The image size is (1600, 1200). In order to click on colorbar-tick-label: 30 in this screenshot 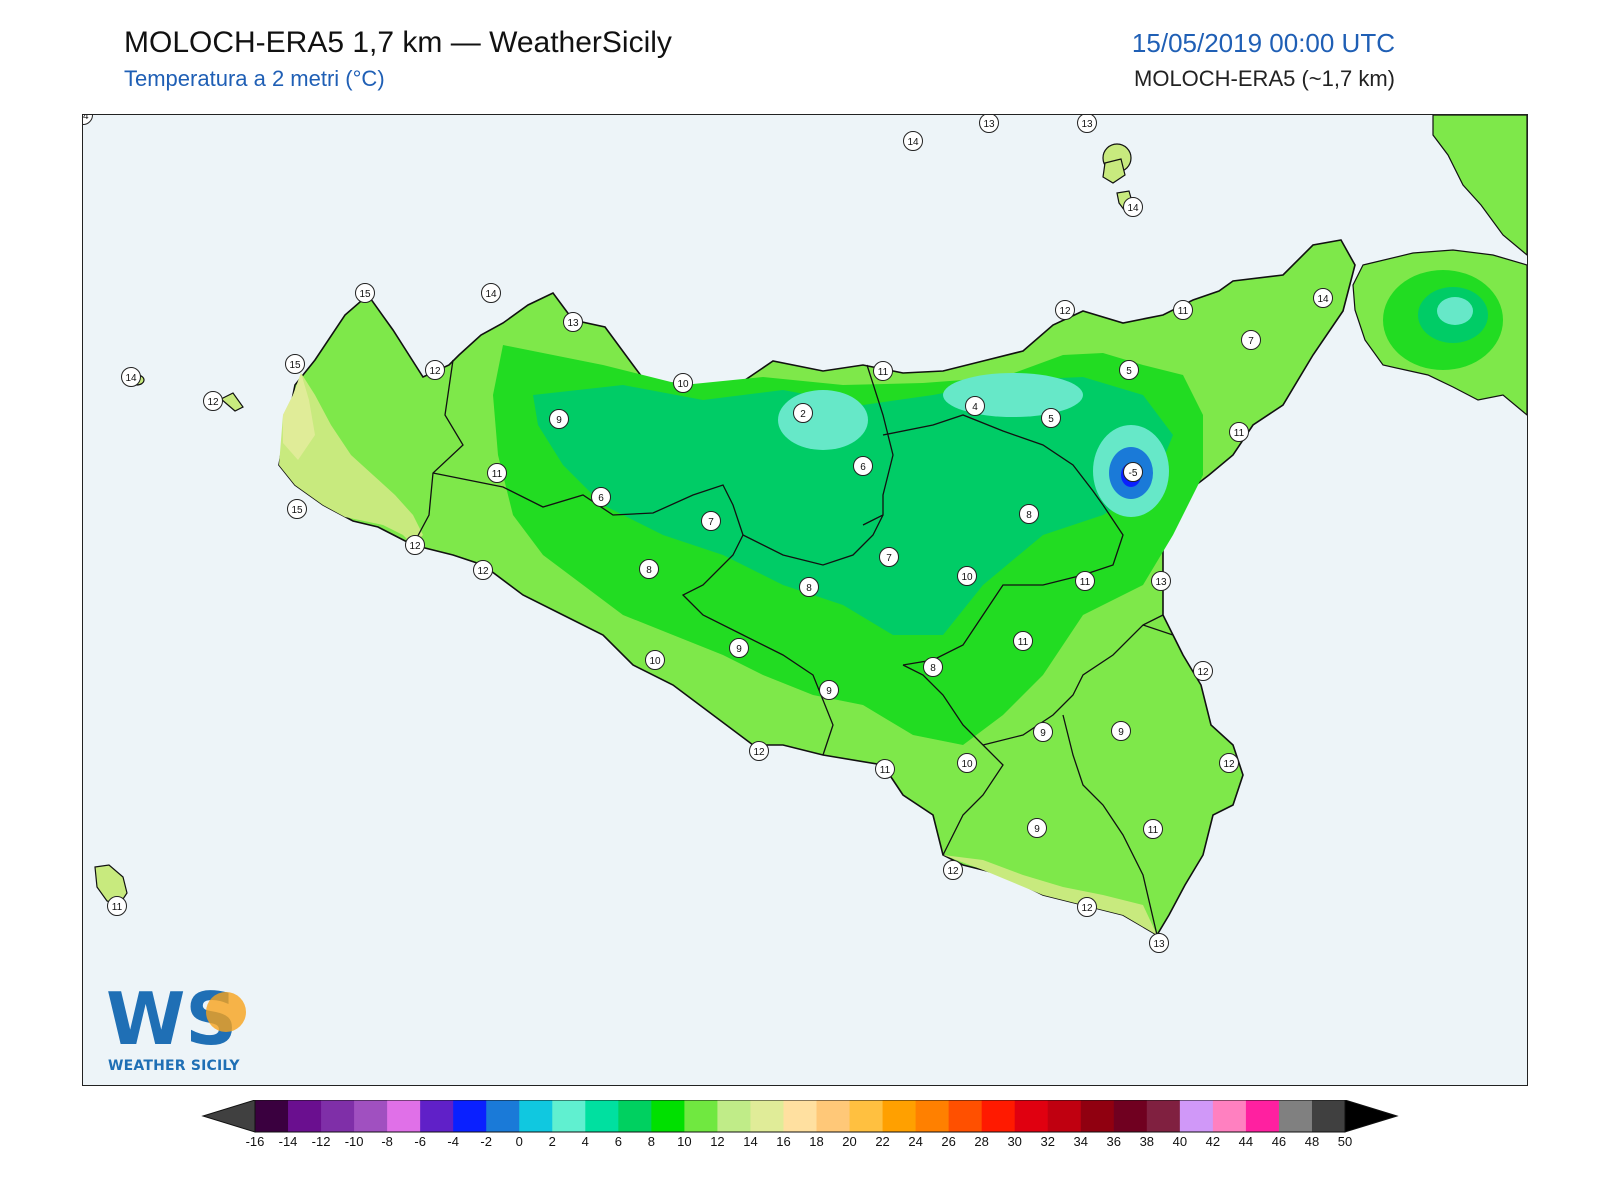, I will do `click(1014, 1141)`.